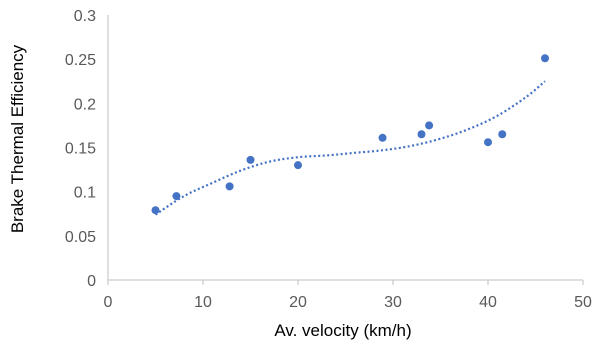 The image size is (595, 349). Describe the element at coordinates (583, 302) in the screenshot. I see `x-tick-label: 50` at that location.